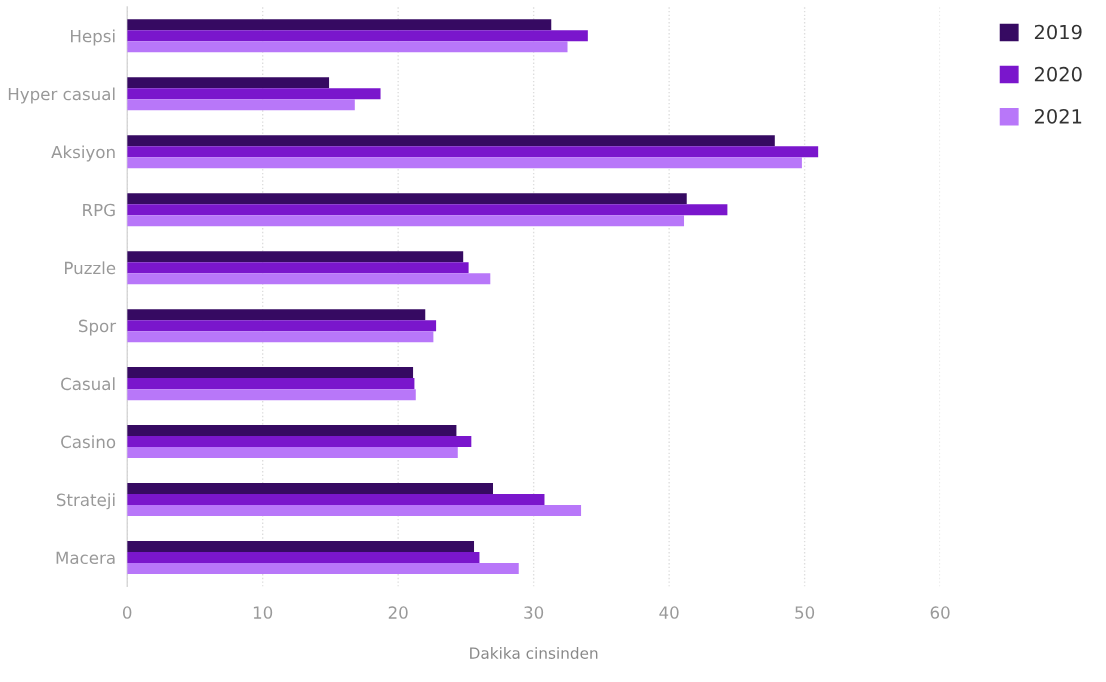 The width and height of the screenshot is (1106, 682). I want to click on y-tick-label: Strateji, so click(85, 501).